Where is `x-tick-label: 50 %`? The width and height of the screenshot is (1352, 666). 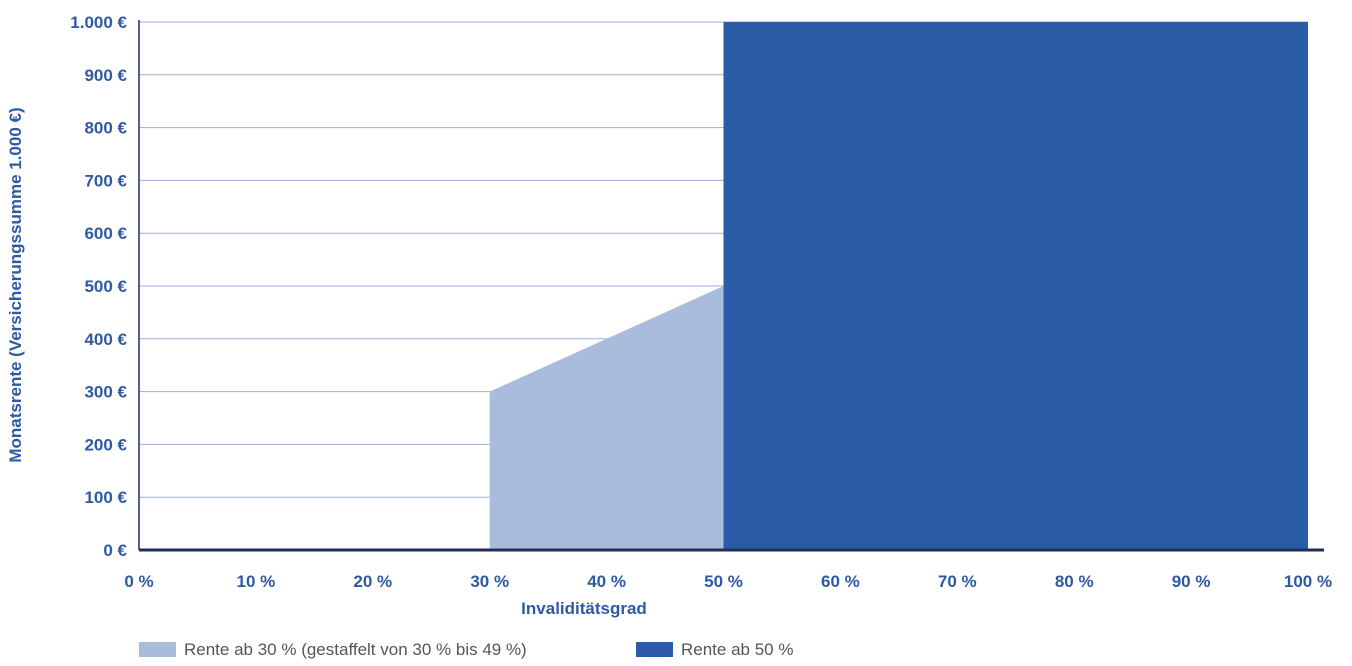 x-tick-label: 50 % is located at coordinates (723, 581).